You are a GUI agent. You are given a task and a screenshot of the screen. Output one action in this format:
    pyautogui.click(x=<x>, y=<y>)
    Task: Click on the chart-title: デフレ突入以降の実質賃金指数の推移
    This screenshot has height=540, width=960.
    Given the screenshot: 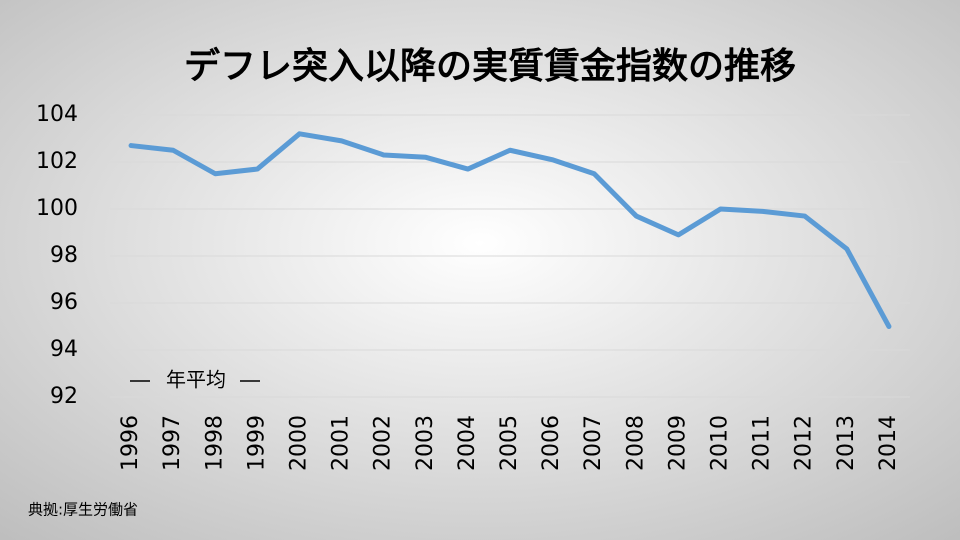 What is the action you would take?
    pyautogui.click(x=490, y=66)
    